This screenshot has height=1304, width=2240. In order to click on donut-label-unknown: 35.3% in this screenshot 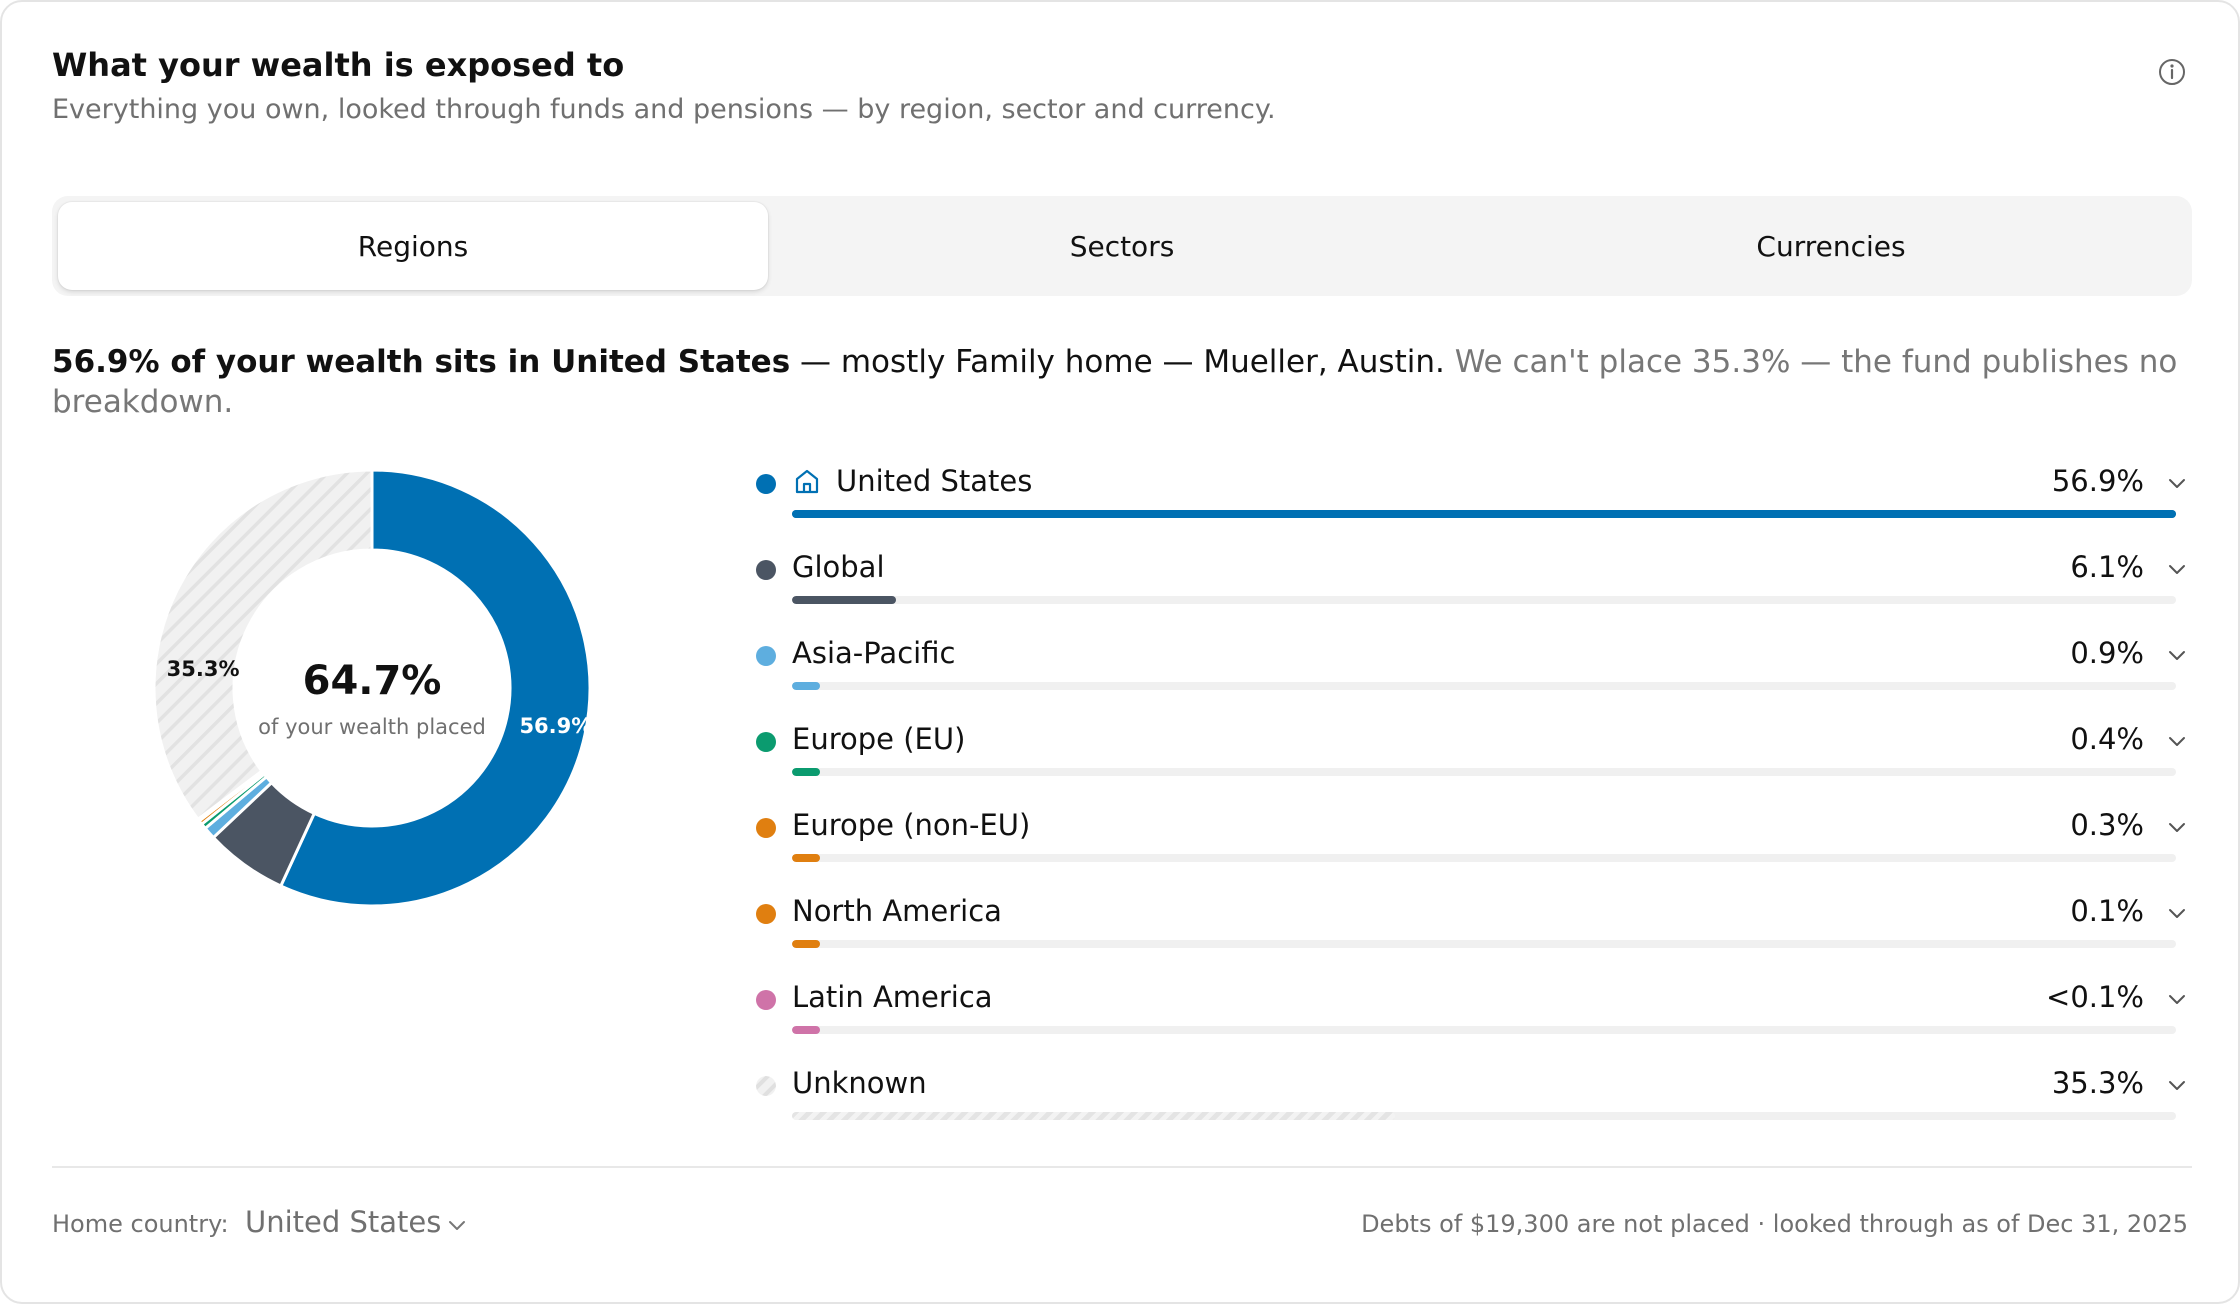, I will do `click(203, 669)`.